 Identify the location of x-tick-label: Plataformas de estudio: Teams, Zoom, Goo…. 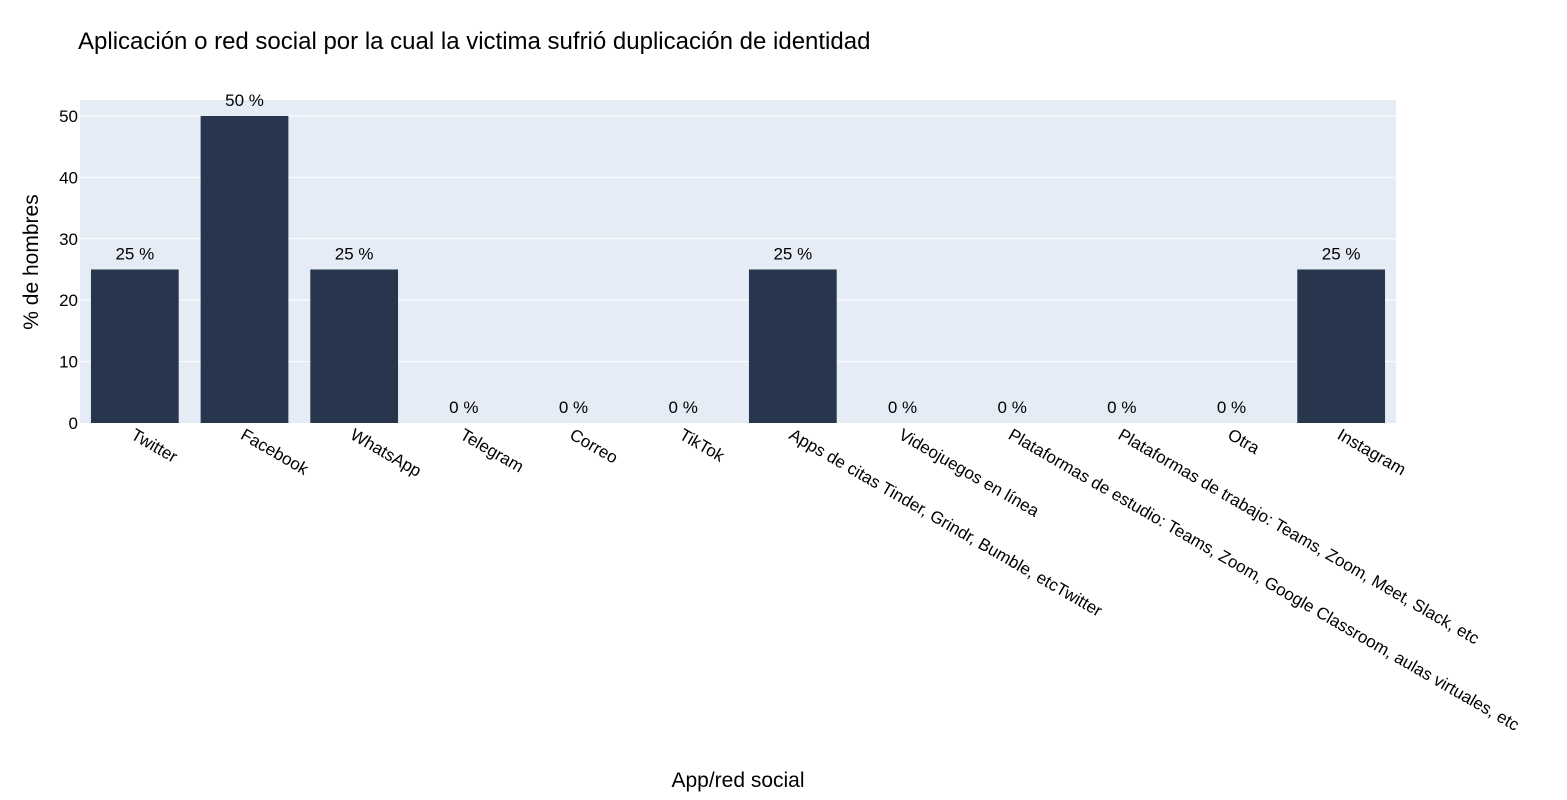
(1264, 580).